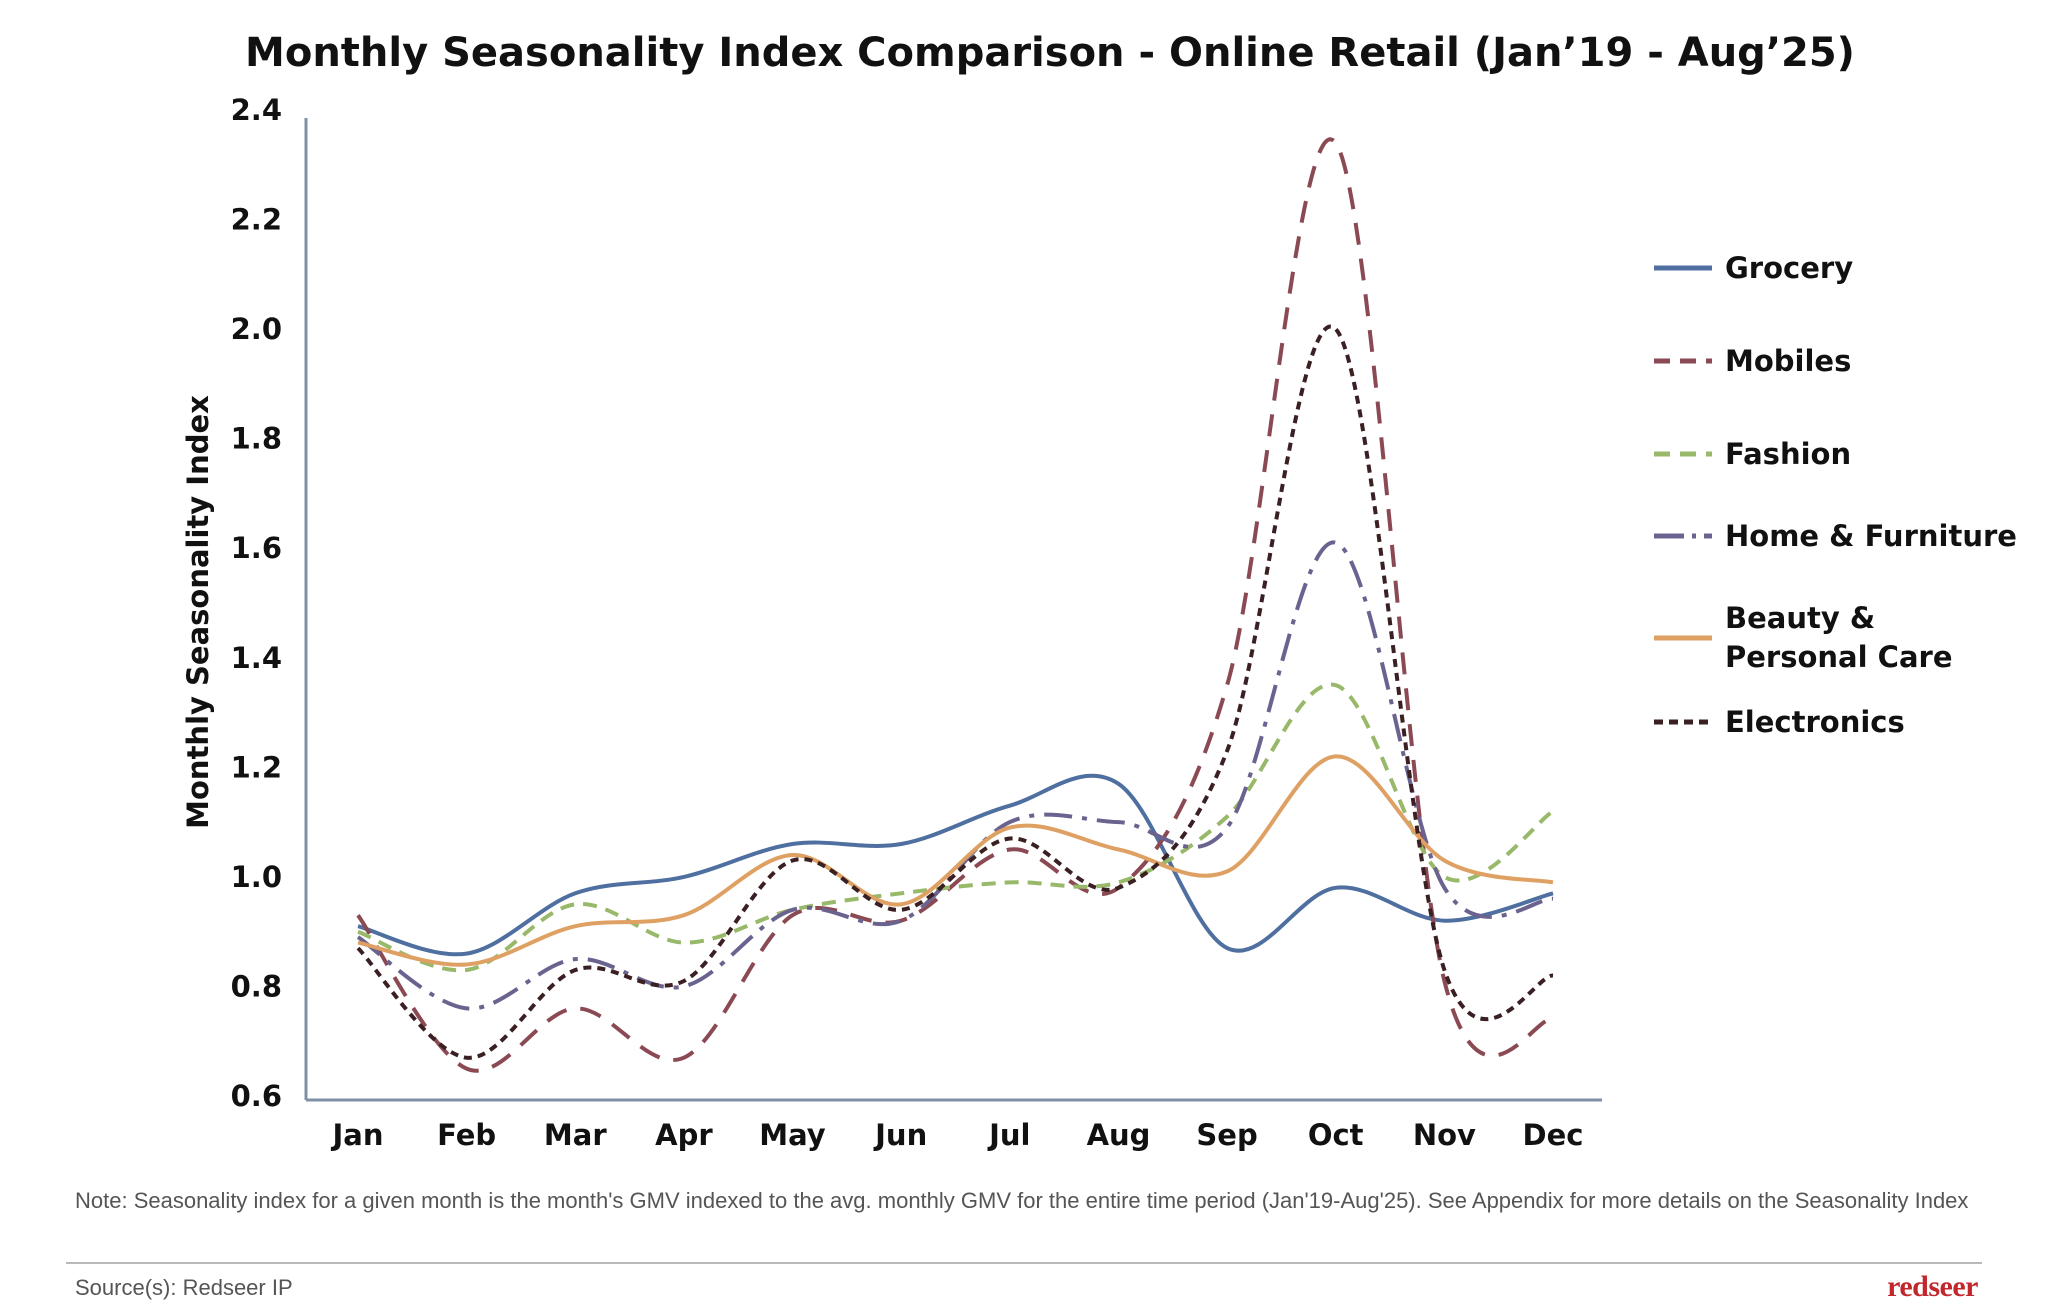  I want to click on x-tick-label: Jul, so click(1008, 1135).